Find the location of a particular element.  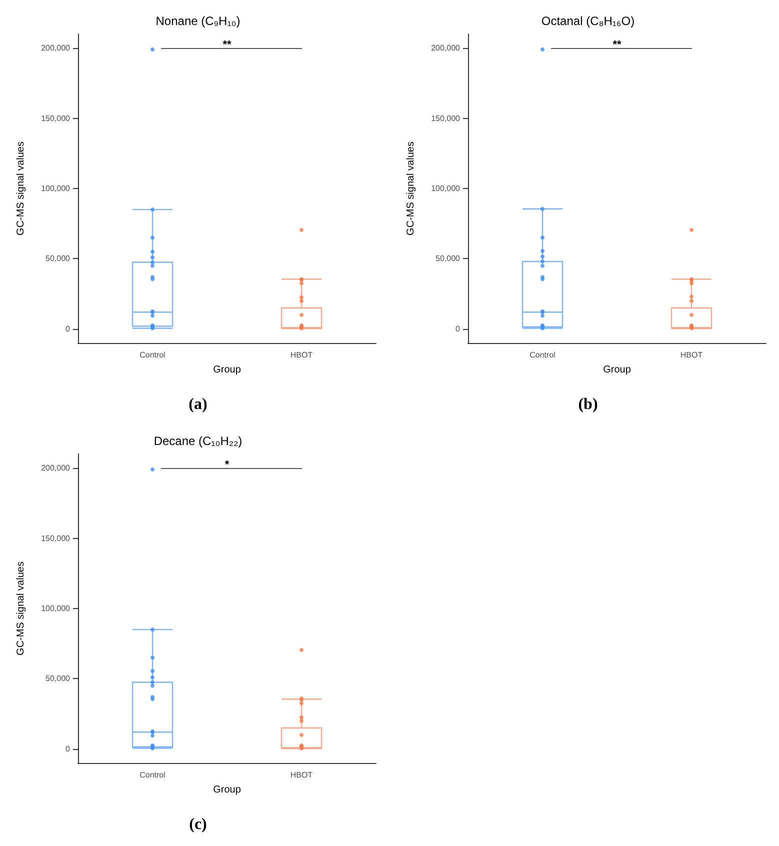

chart-title: Octanal (C₈H₁₆O) is located at coordinates (588, 21).